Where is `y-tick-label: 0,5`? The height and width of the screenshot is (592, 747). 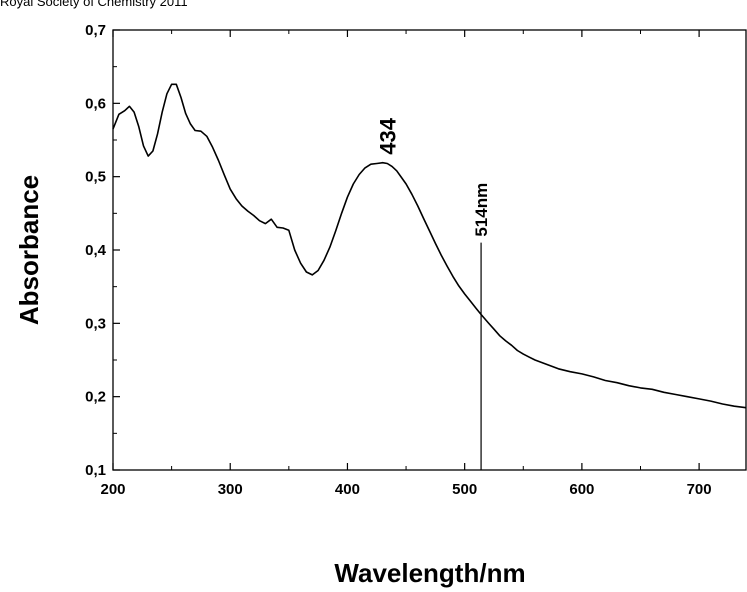
y-tick-label: 0,5 is located at coordinates (95, 177).